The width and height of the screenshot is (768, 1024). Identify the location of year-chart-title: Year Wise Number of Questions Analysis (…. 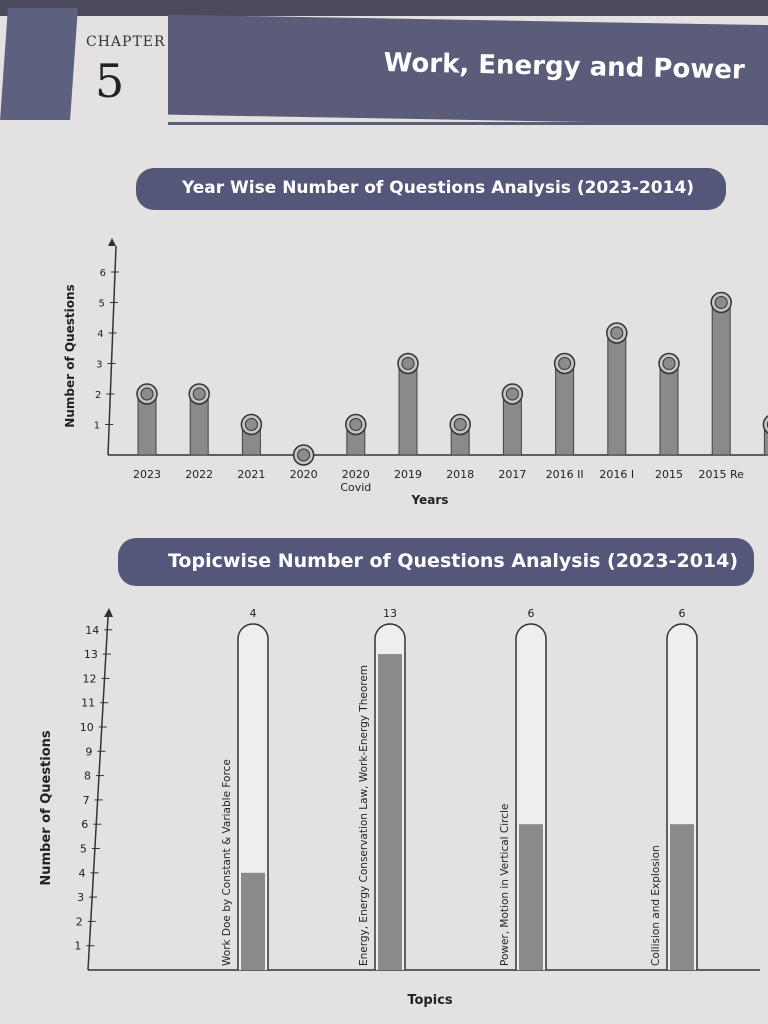
(438, 188).